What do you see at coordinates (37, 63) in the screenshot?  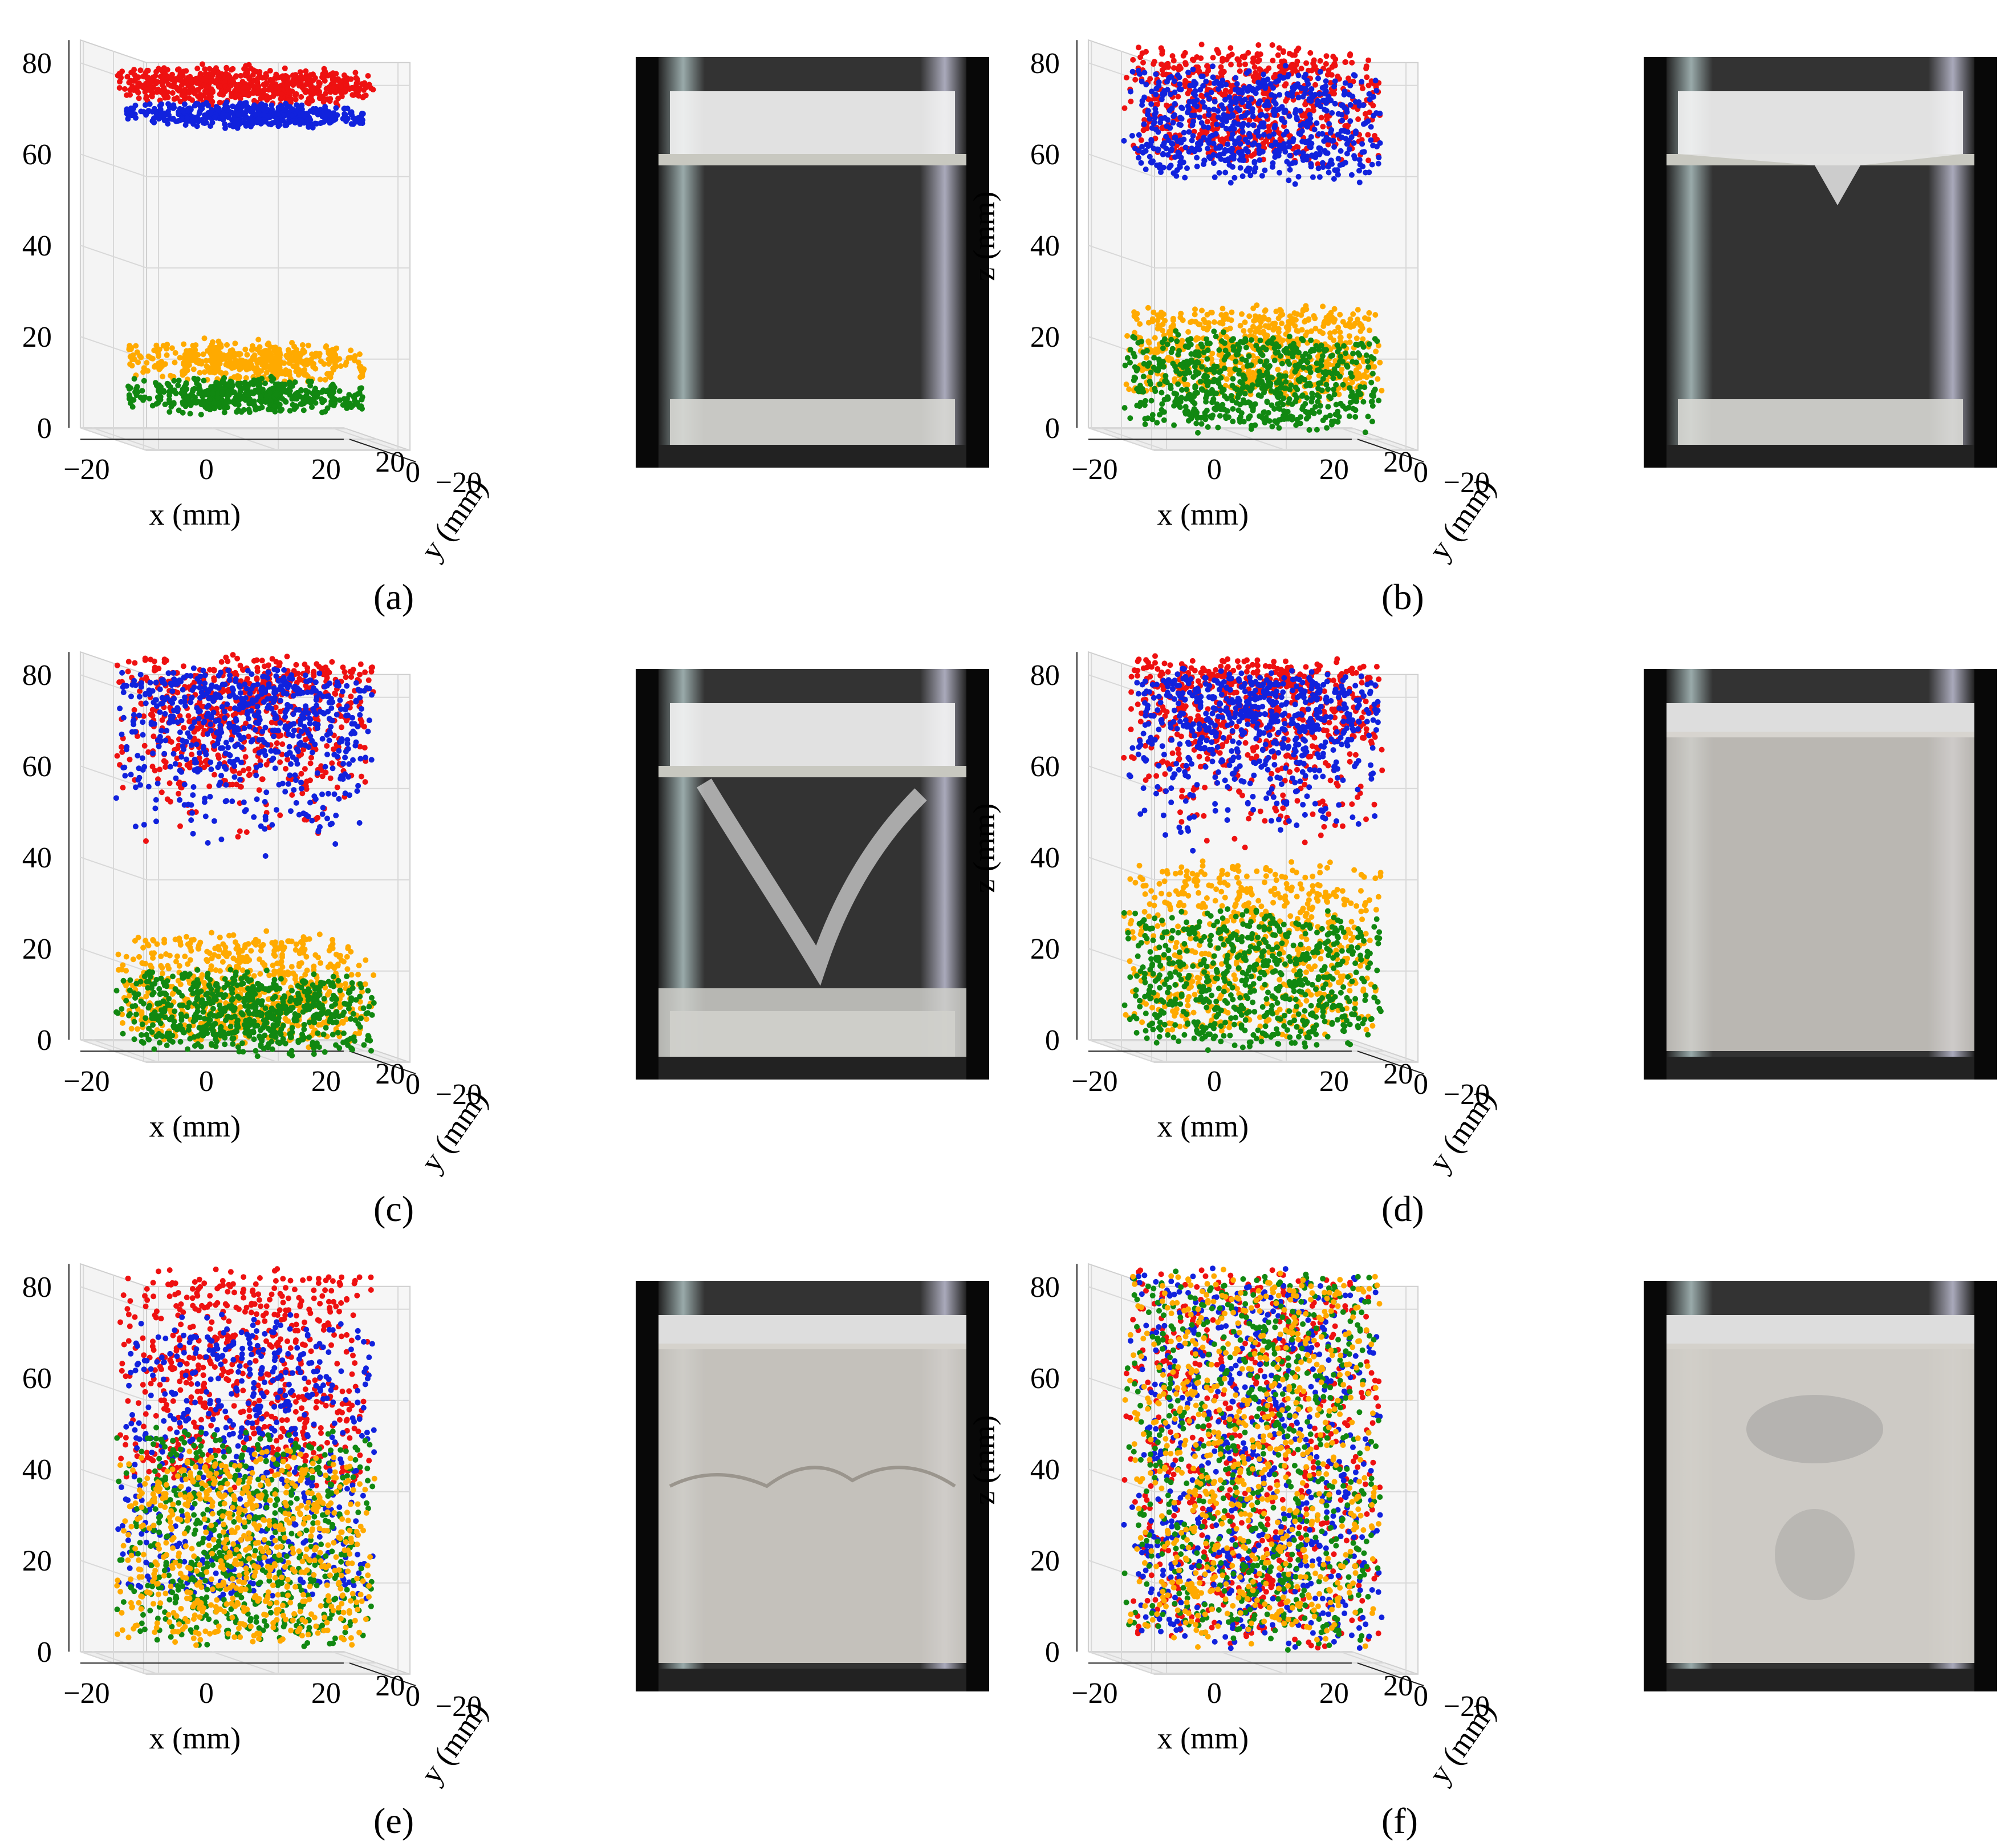 I see `z-tick-label: 80` at bounding box center [37, 63].